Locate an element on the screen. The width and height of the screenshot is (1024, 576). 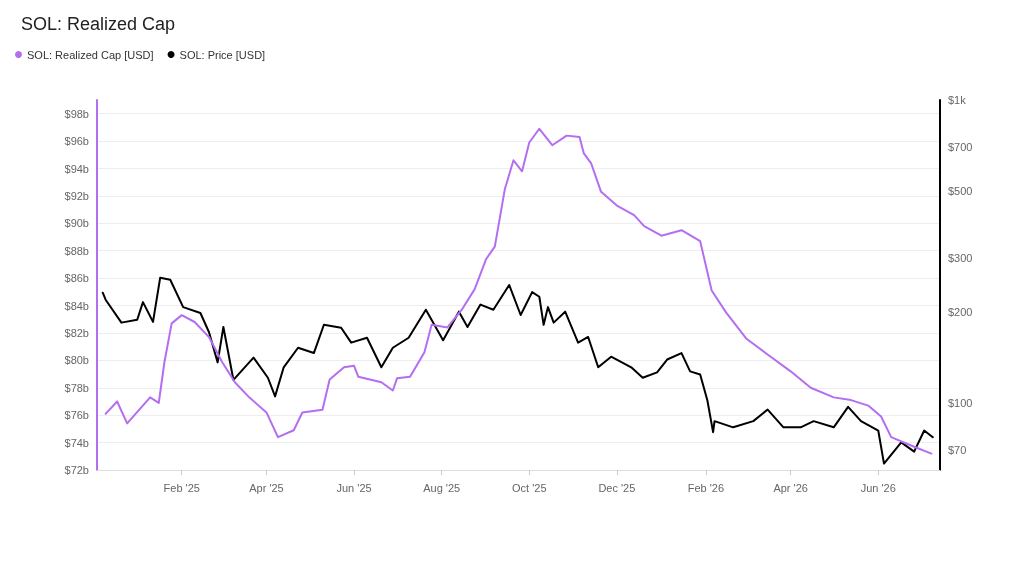
x-tick-label: Jun '25 is located at coordinates (354, 487).